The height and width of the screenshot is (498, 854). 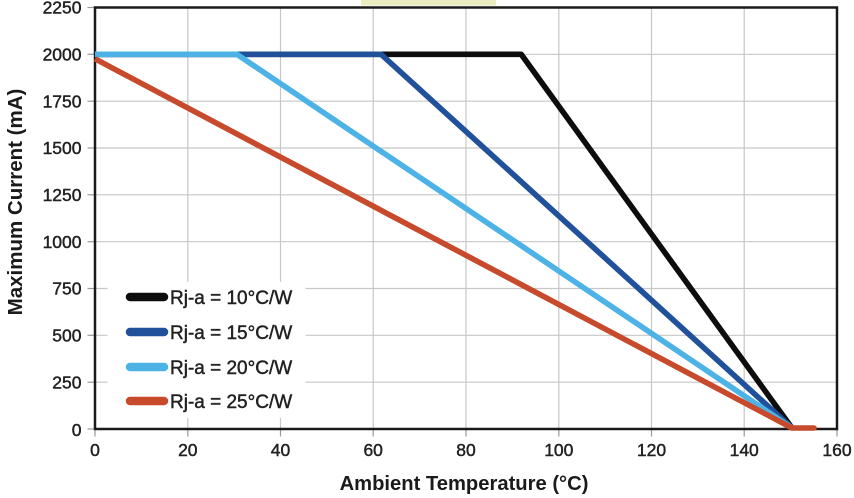 What do you see at coordinates (464, 484) in the screenshot?
I see `svg-text: Ambient Temperature (°C)` at bounding box center [464, 484].